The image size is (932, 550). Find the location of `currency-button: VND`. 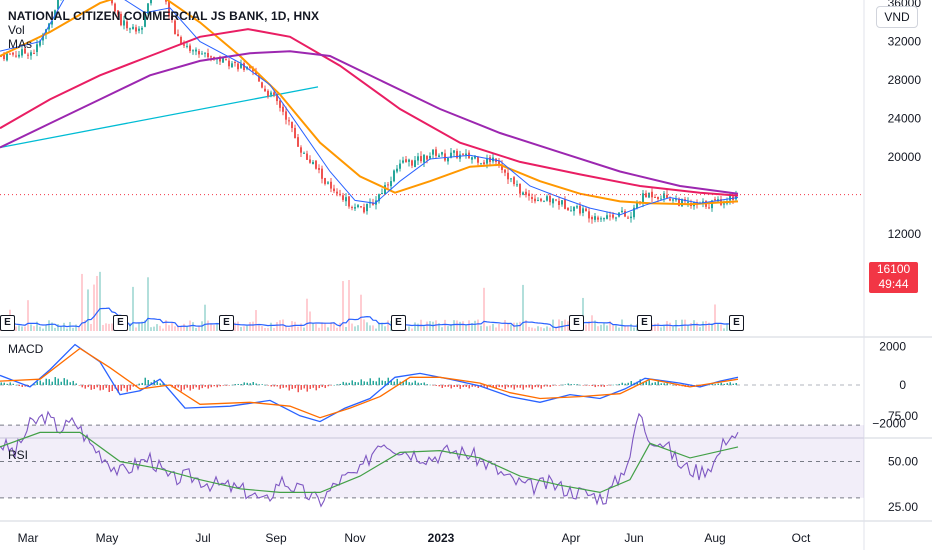

currency-button: VND is located at coordinates (897, 17).